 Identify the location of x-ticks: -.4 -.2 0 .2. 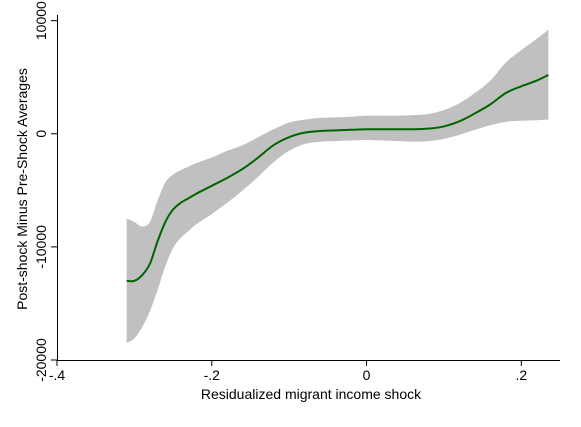
(288, 371).